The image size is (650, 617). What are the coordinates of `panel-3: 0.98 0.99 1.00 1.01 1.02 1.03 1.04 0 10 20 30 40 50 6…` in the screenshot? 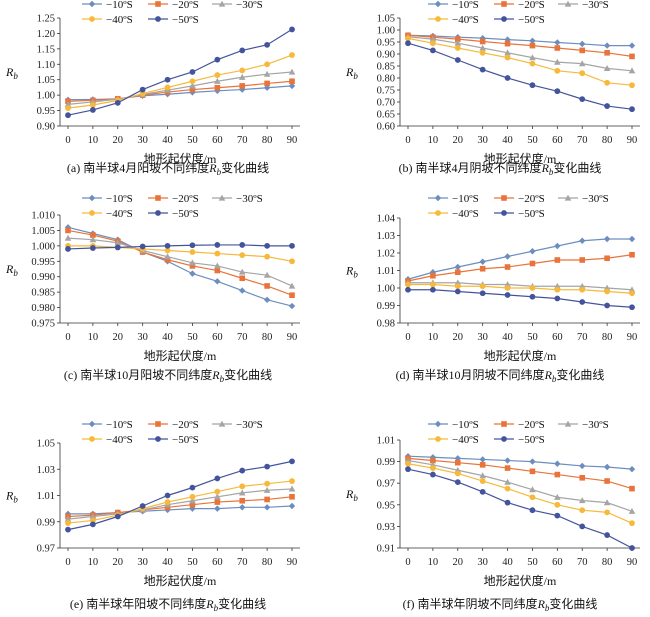 It's located at (492, 288).